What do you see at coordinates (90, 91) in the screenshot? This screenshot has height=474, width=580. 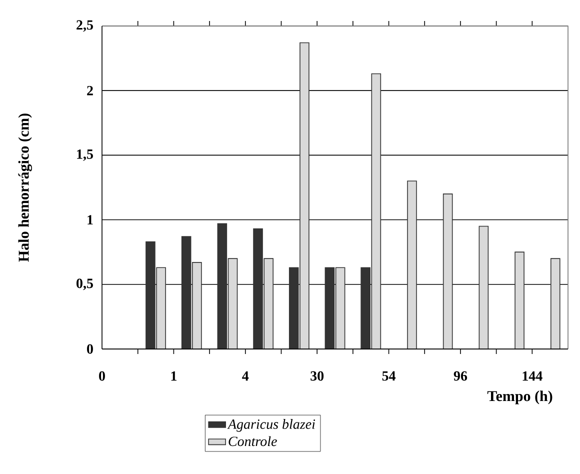 I see `y-tick-label: 2` at bounding box center [90, 91].